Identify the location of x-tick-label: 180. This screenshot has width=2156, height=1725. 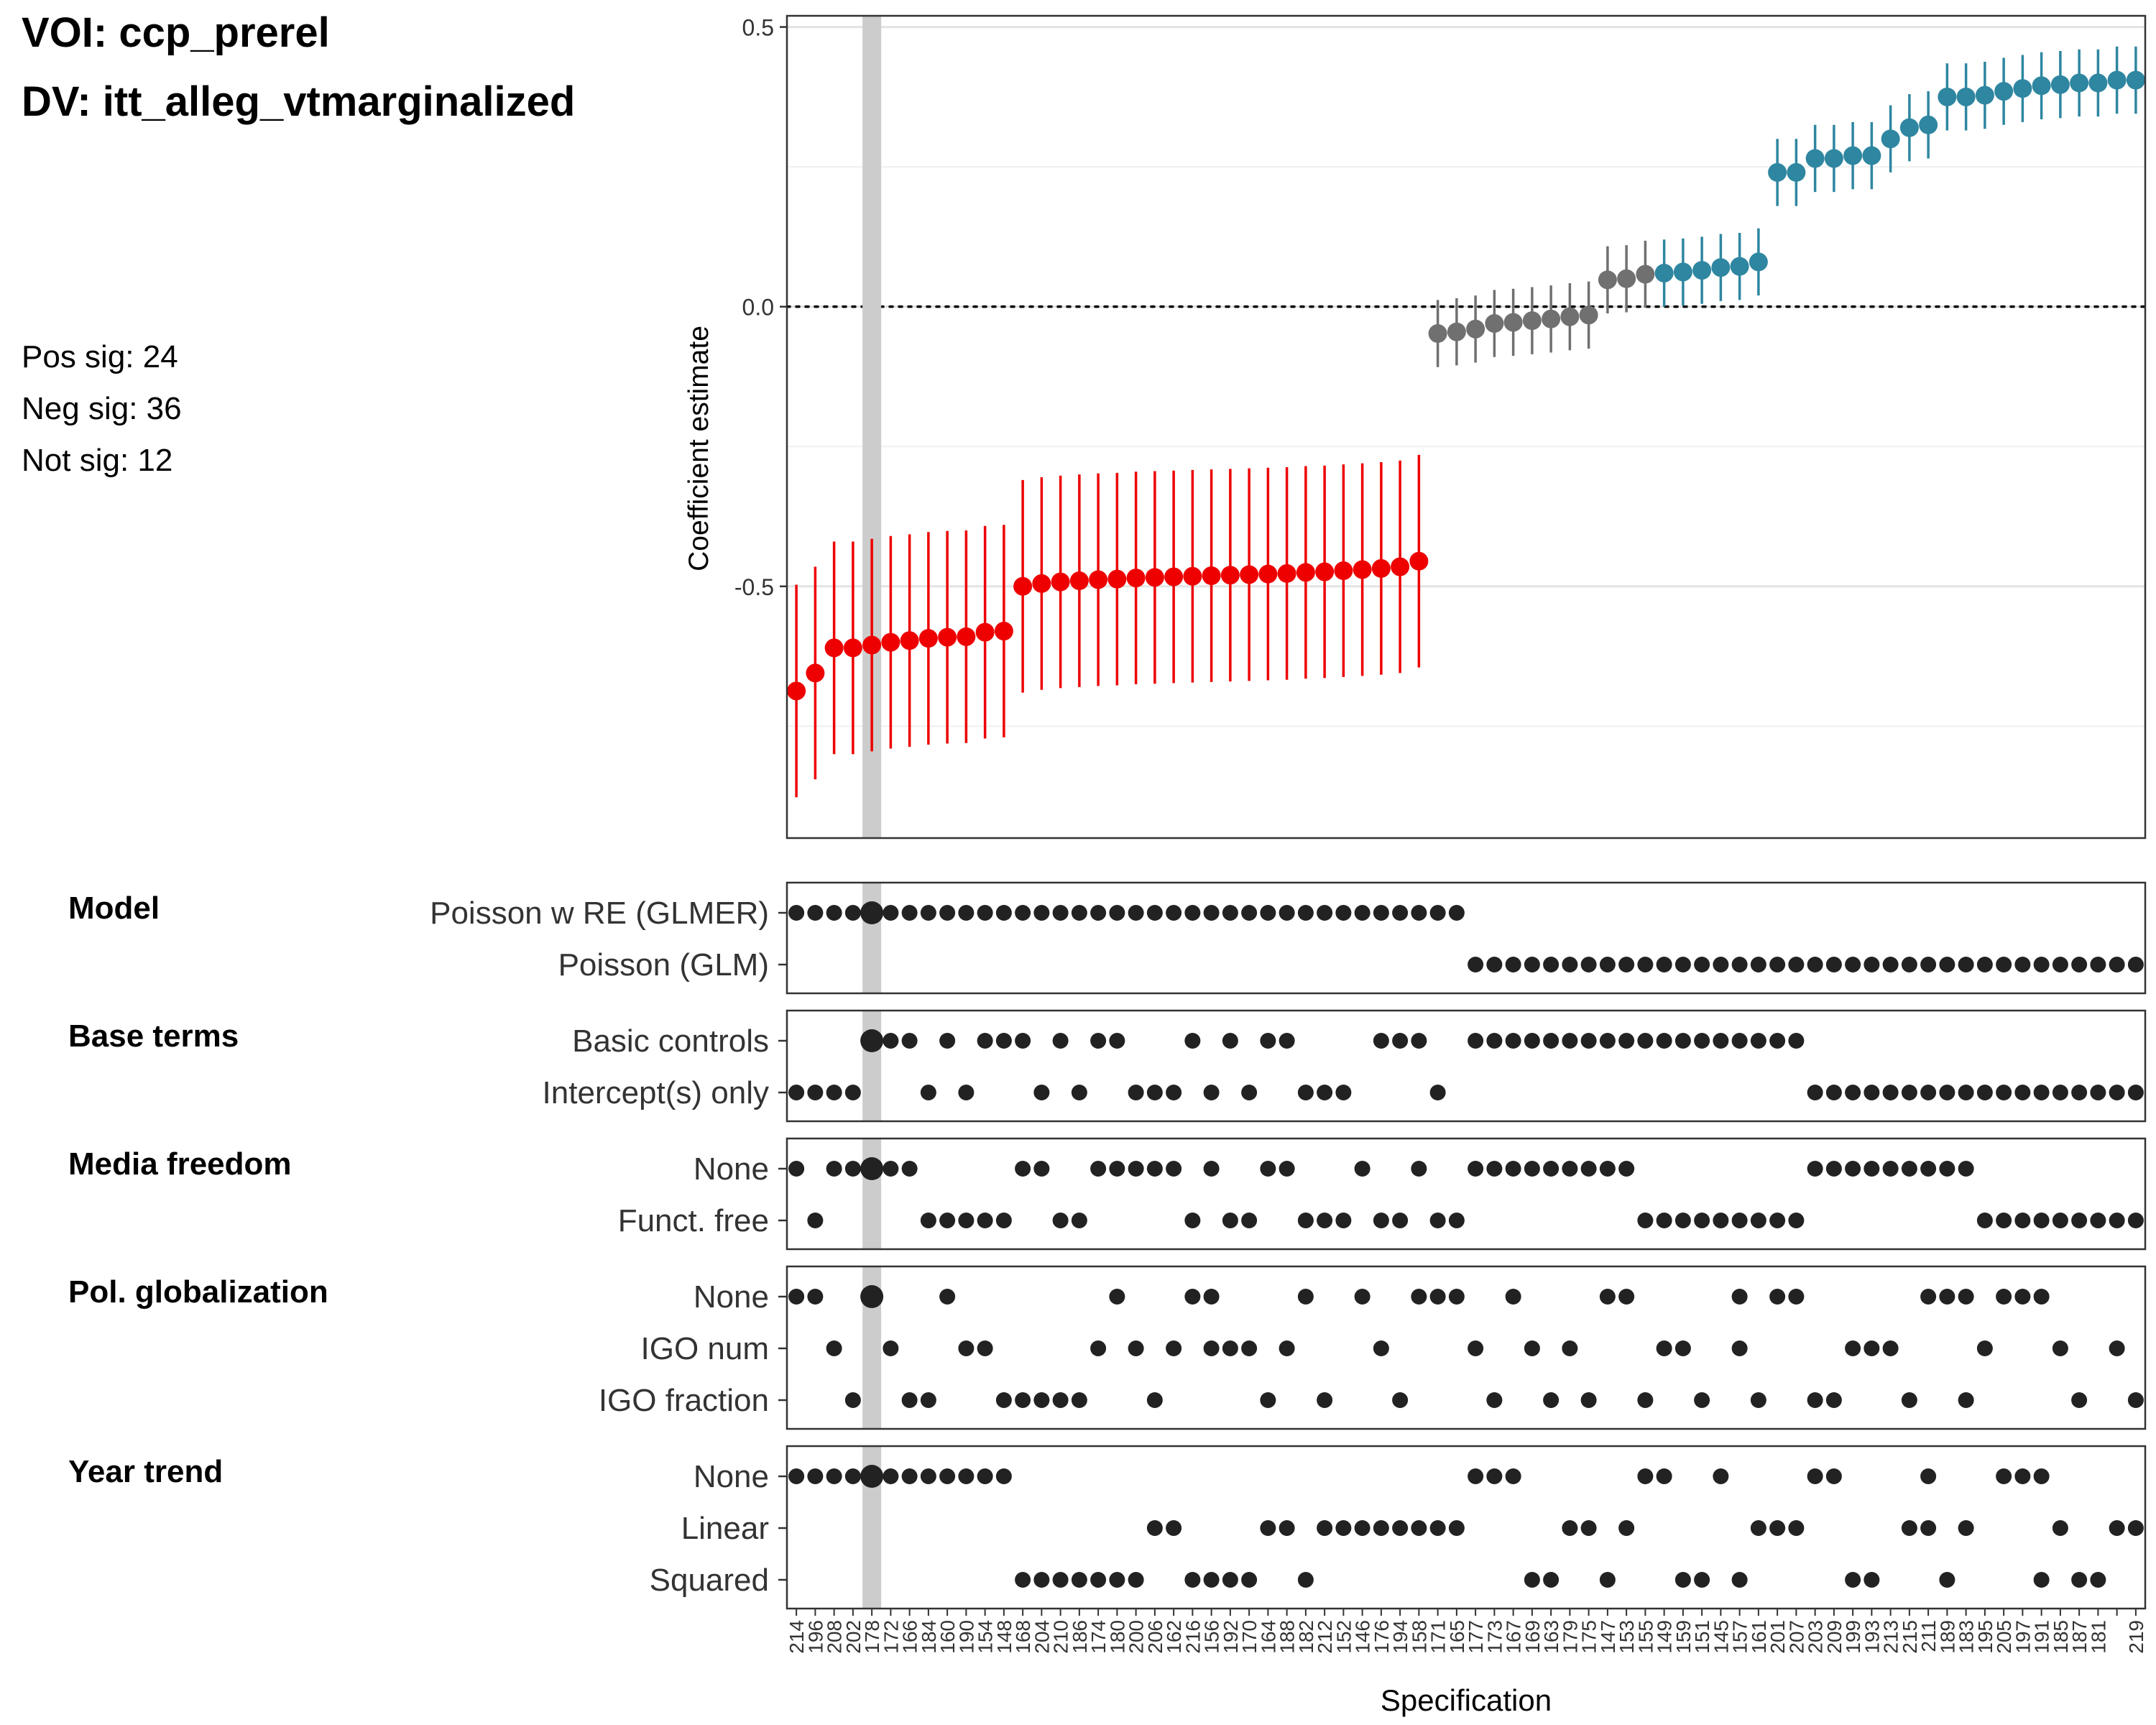
(1117, 1637).